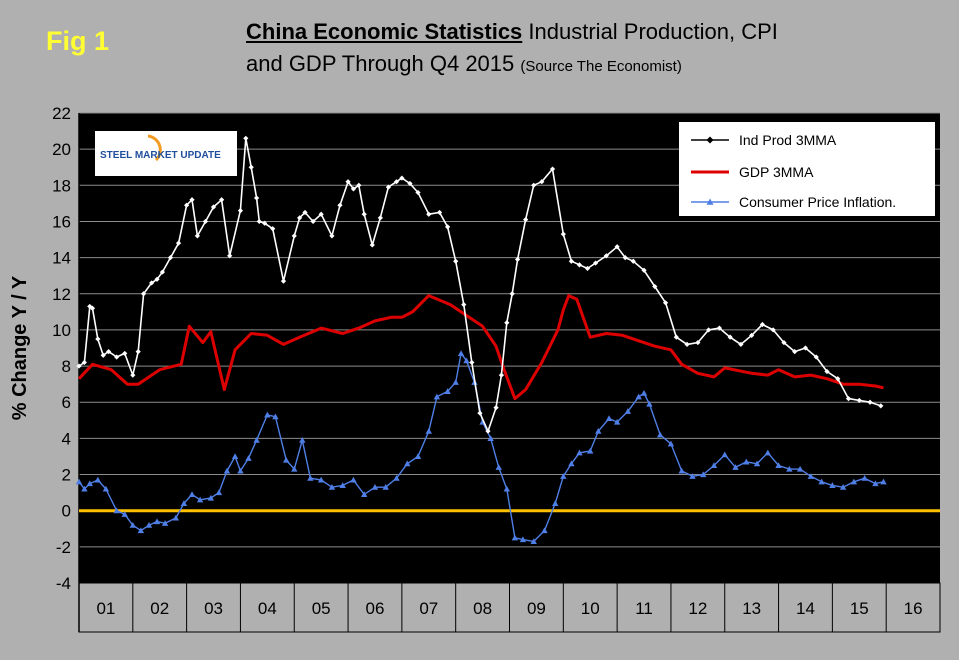 The image size is (959, 660). I want to click on y-tick-label: -2, so click(63, 547).